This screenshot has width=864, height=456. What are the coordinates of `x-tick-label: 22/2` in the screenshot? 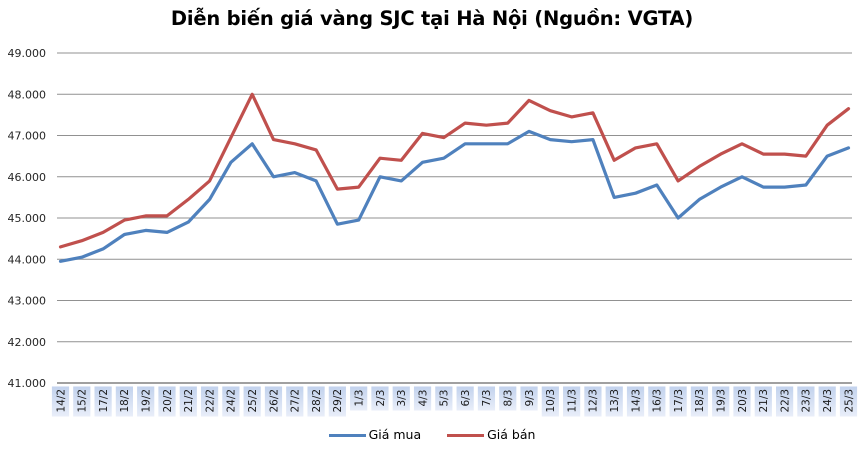 It's located at (210, 401).